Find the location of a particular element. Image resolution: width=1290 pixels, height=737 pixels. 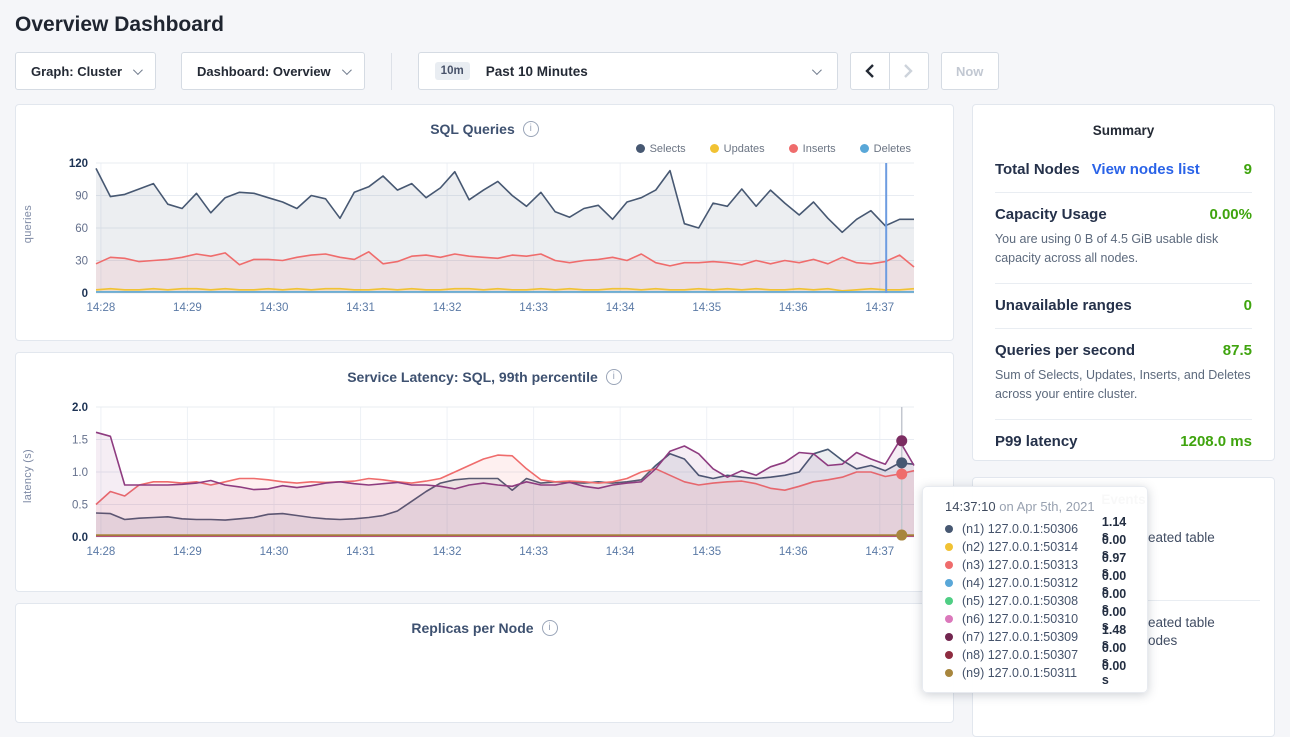

summary-label: Capacity Usage is located at coordinates (1050, 214).